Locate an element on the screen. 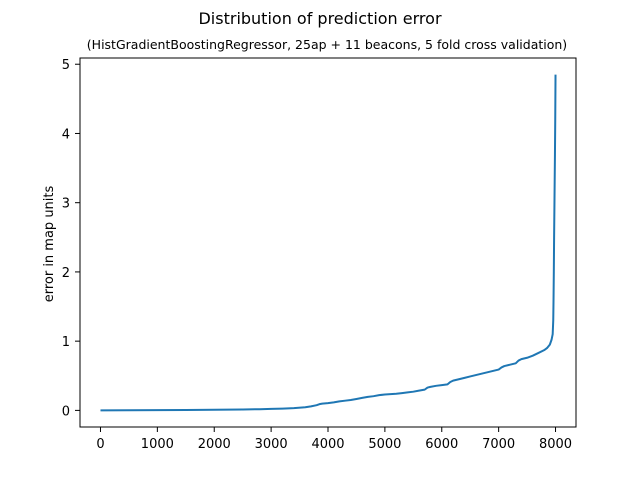  y-axis-label: error in map units is located at coordinates (49, 243).